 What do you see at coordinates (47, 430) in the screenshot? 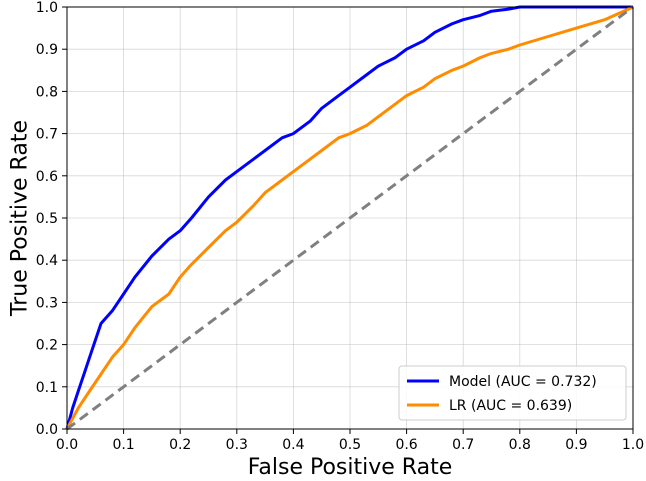
I see `y-tick-label-0: 0.0` at bounding box center [47, 430].